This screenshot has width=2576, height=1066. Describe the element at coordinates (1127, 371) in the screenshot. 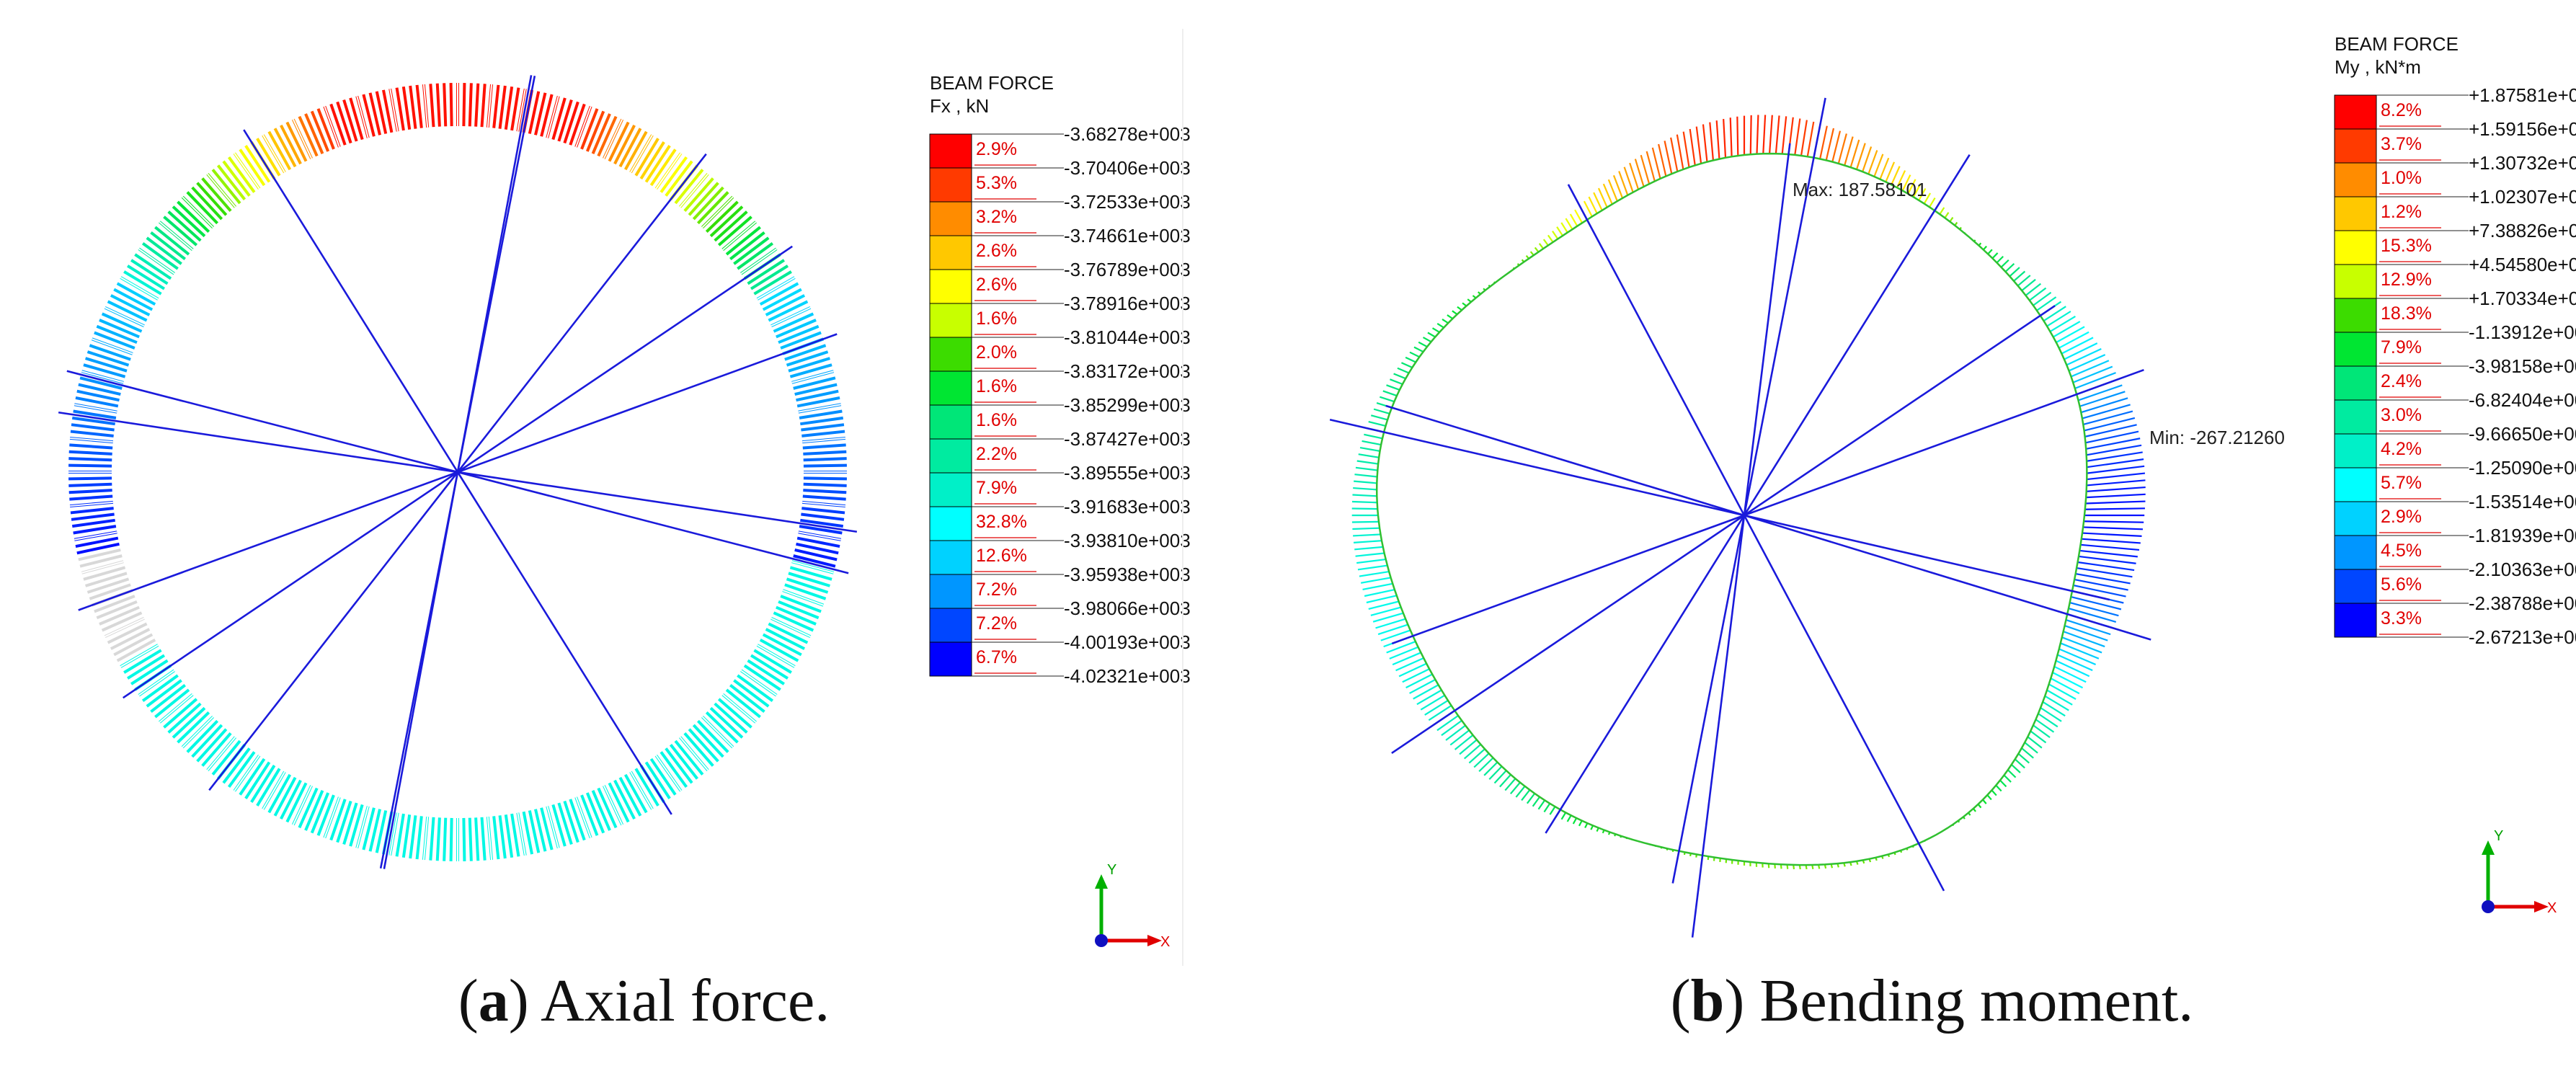

I see `legend-value: -3.83172e+003` at that location.